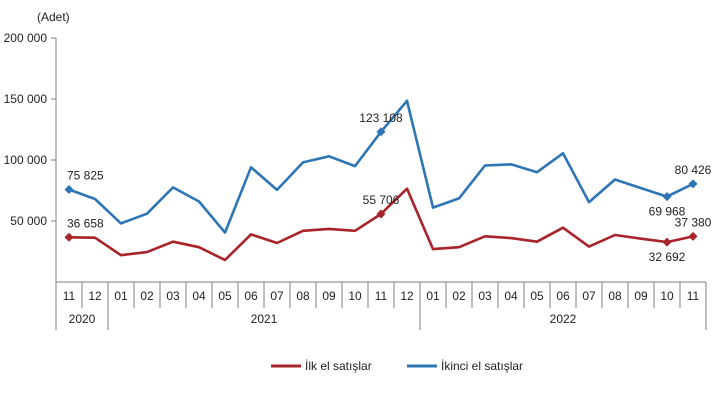 This screenshot has width=722, height=402. I want to click on year-label: 2022, so click(563, 319).